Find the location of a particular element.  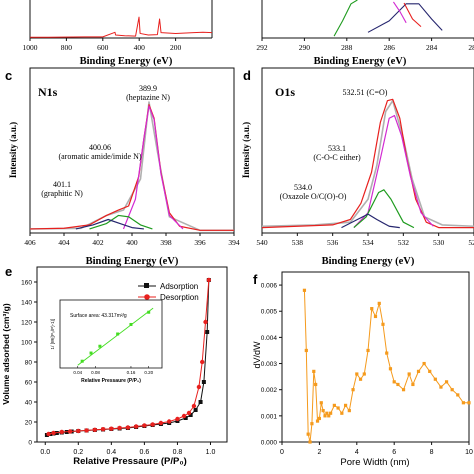

panel-a-x-tick-label: 400 is located at coordinates (140, 47).